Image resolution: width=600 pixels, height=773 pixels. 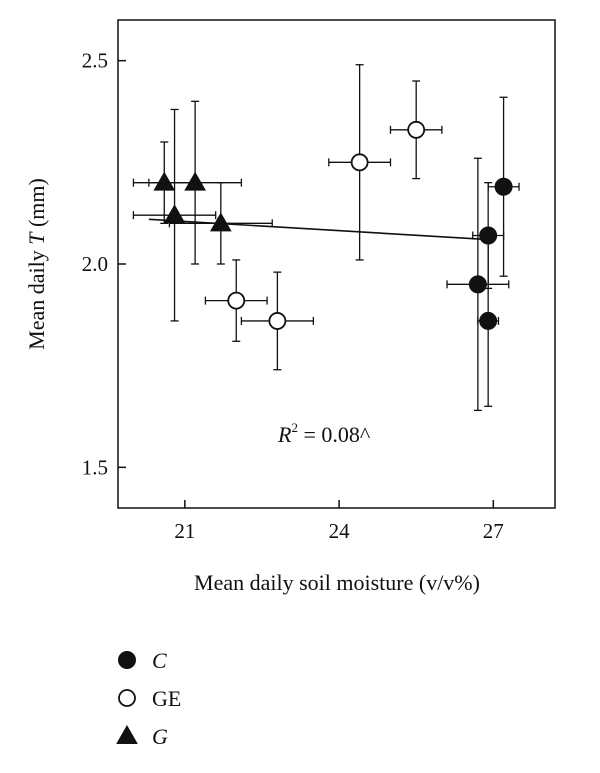 I want to click on r-squared-var: R, so click(x=284, y=434).